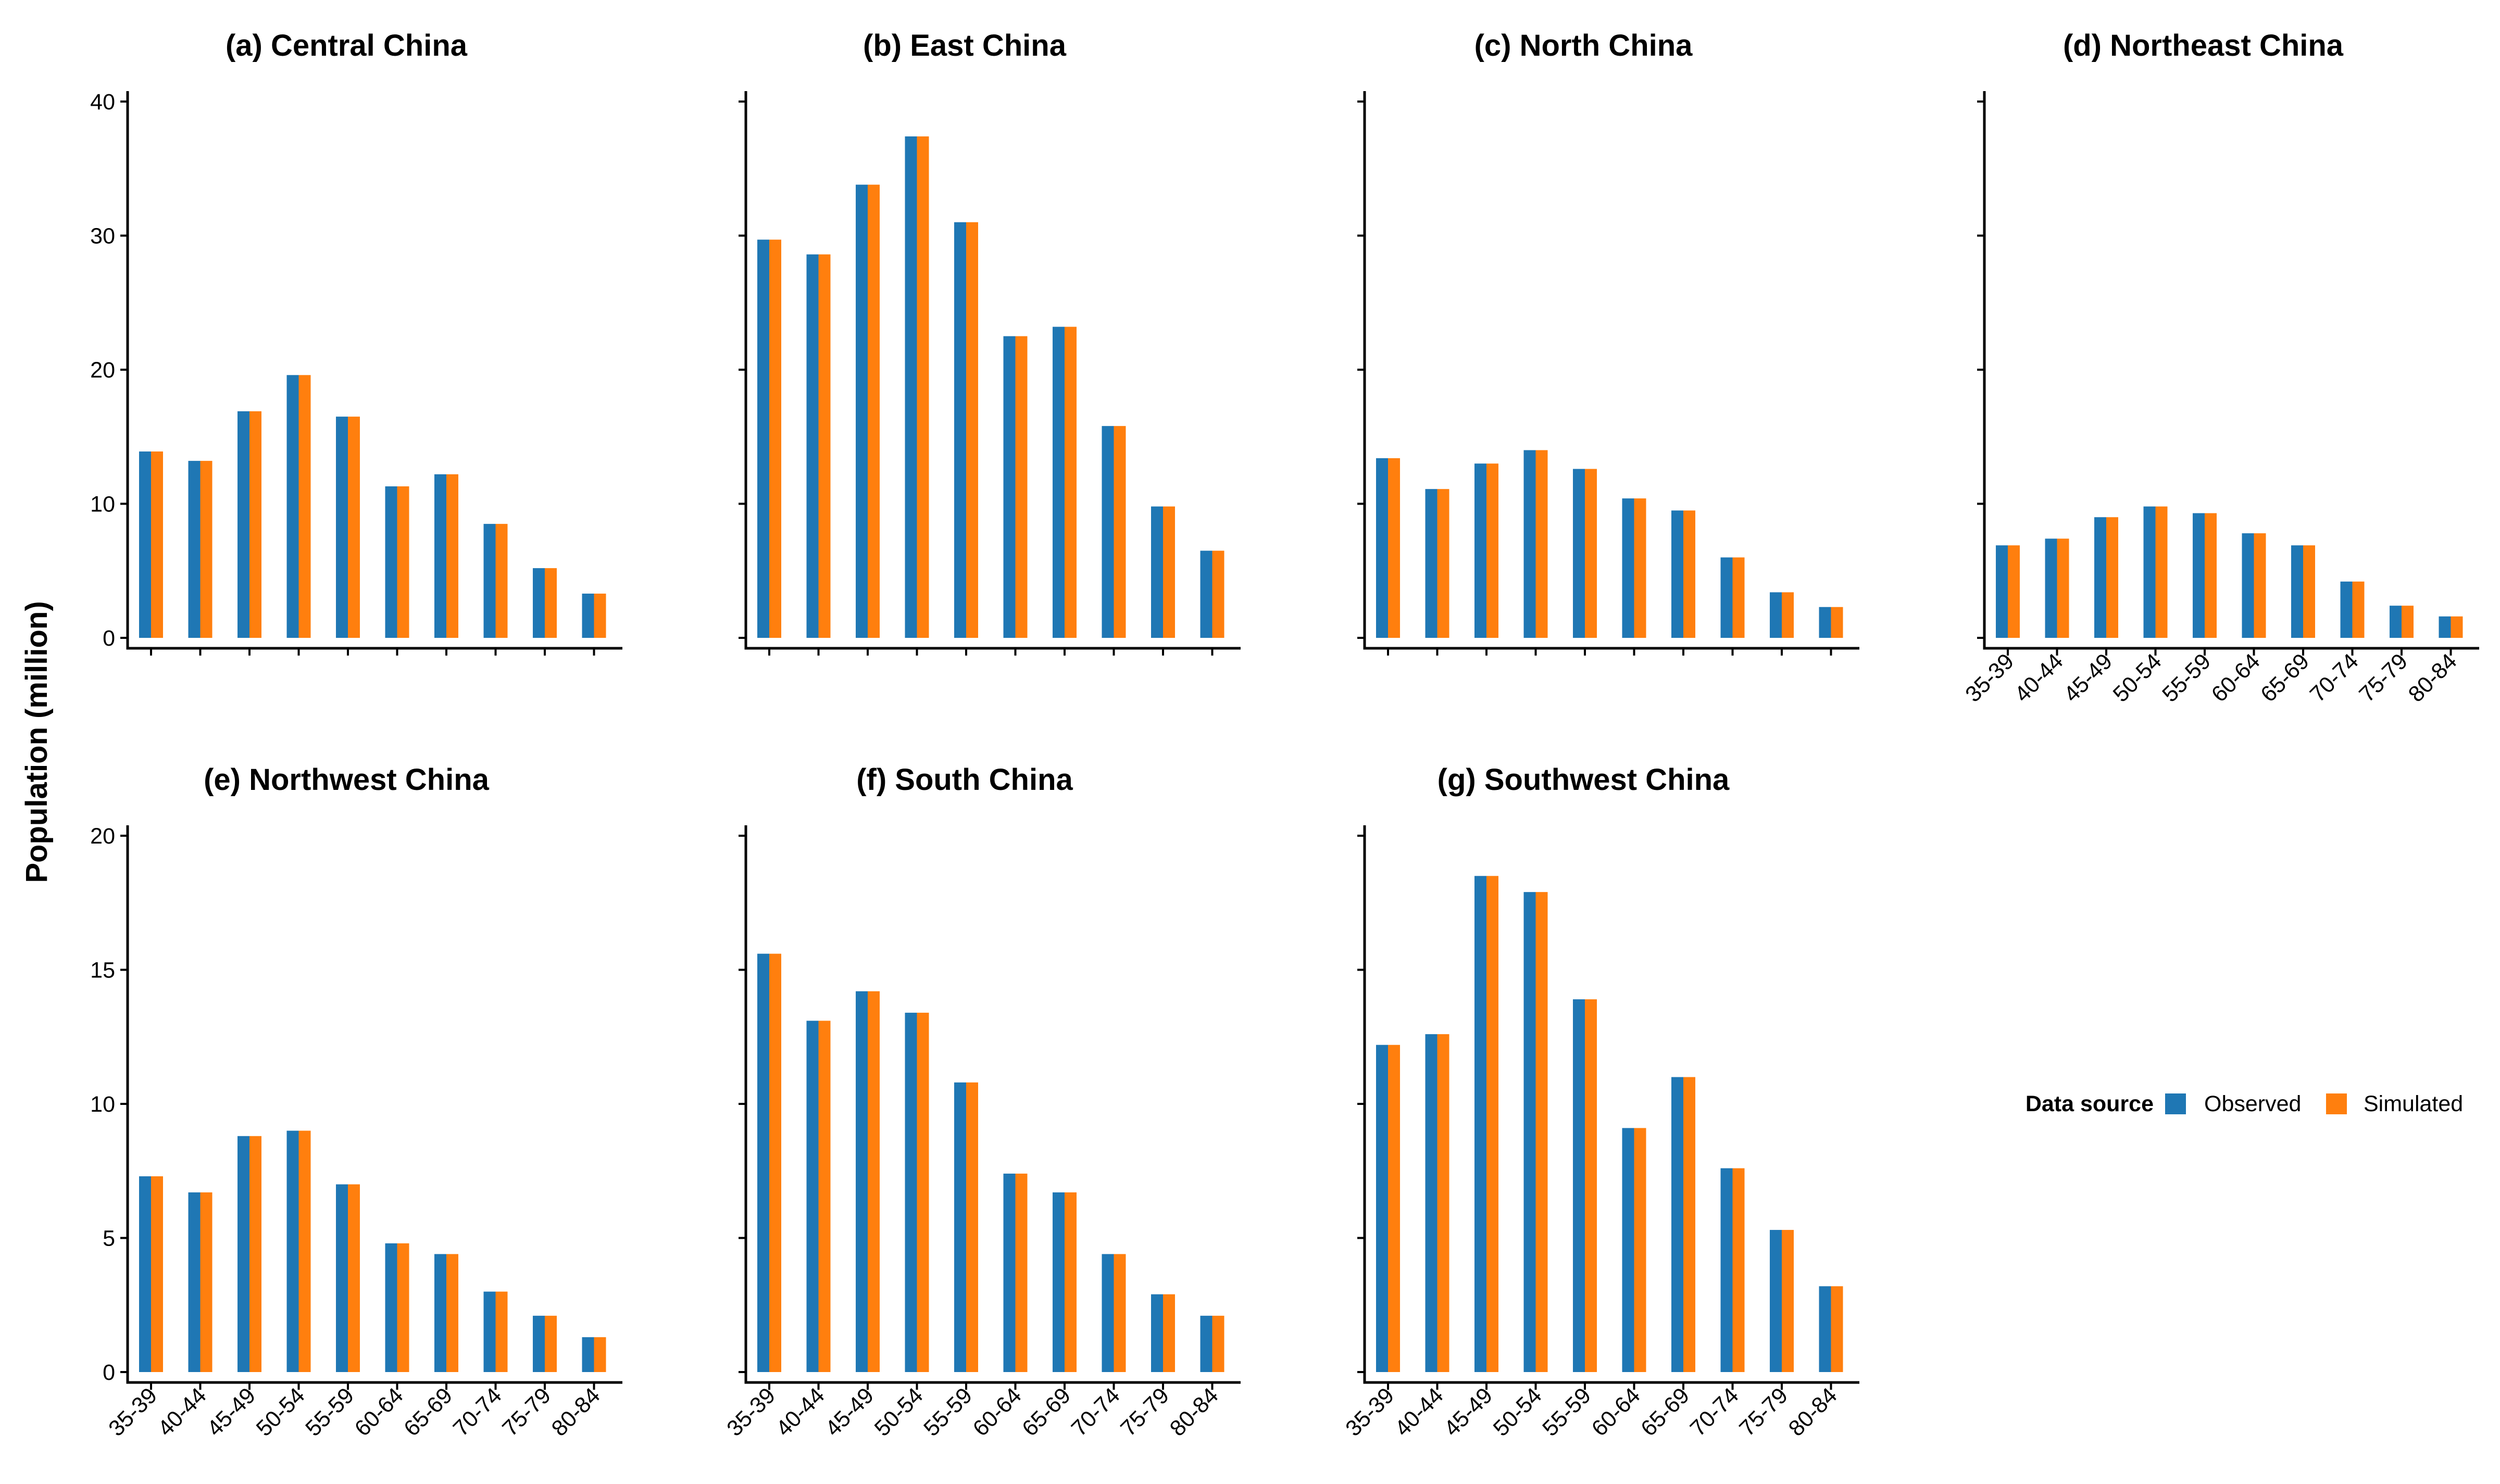 This screenshot has height=1484, width=2500. What do you see at coordinates (2413, 1103) in the screenshot?
I see `legend-label-simulated: Simulated` at bounding box center [2413, 1103].